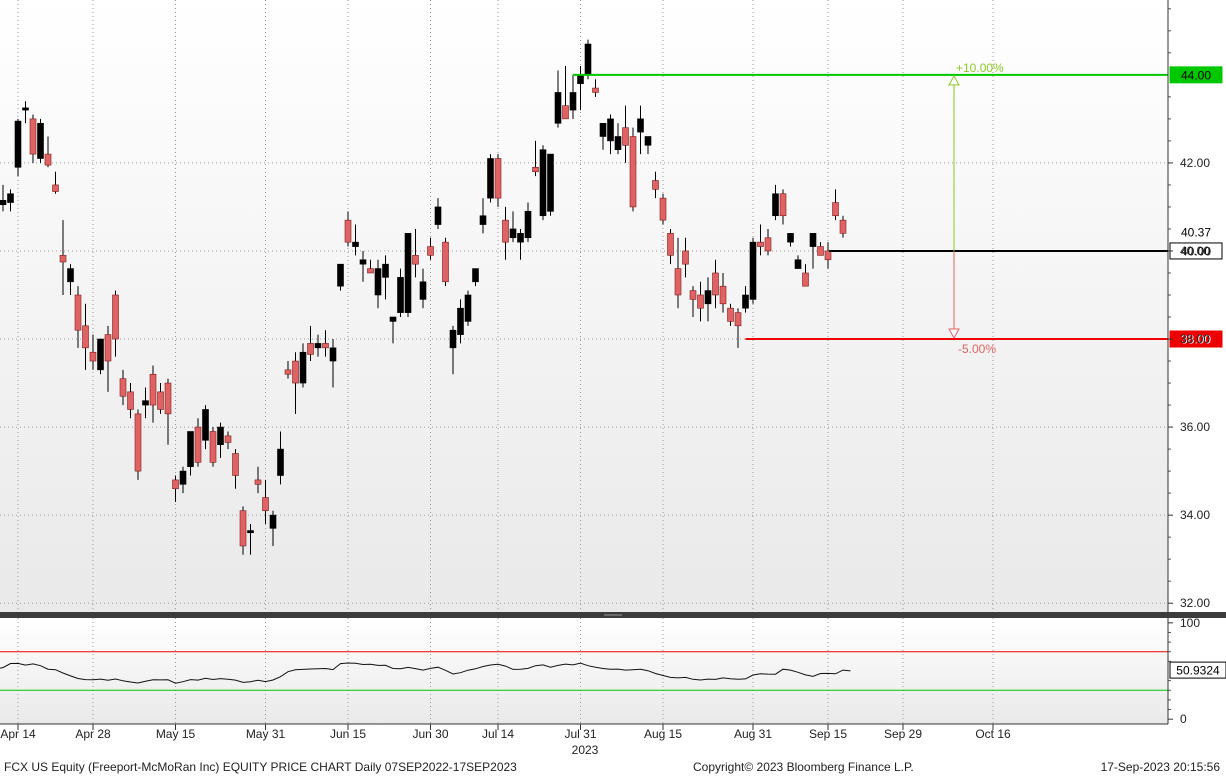 This screenshot has width=1226, height=776. What do you see at coordinates (18, 734) in the screenshot?
I see `x-tick-label: Apr 14` at bounding box center [18, 734].